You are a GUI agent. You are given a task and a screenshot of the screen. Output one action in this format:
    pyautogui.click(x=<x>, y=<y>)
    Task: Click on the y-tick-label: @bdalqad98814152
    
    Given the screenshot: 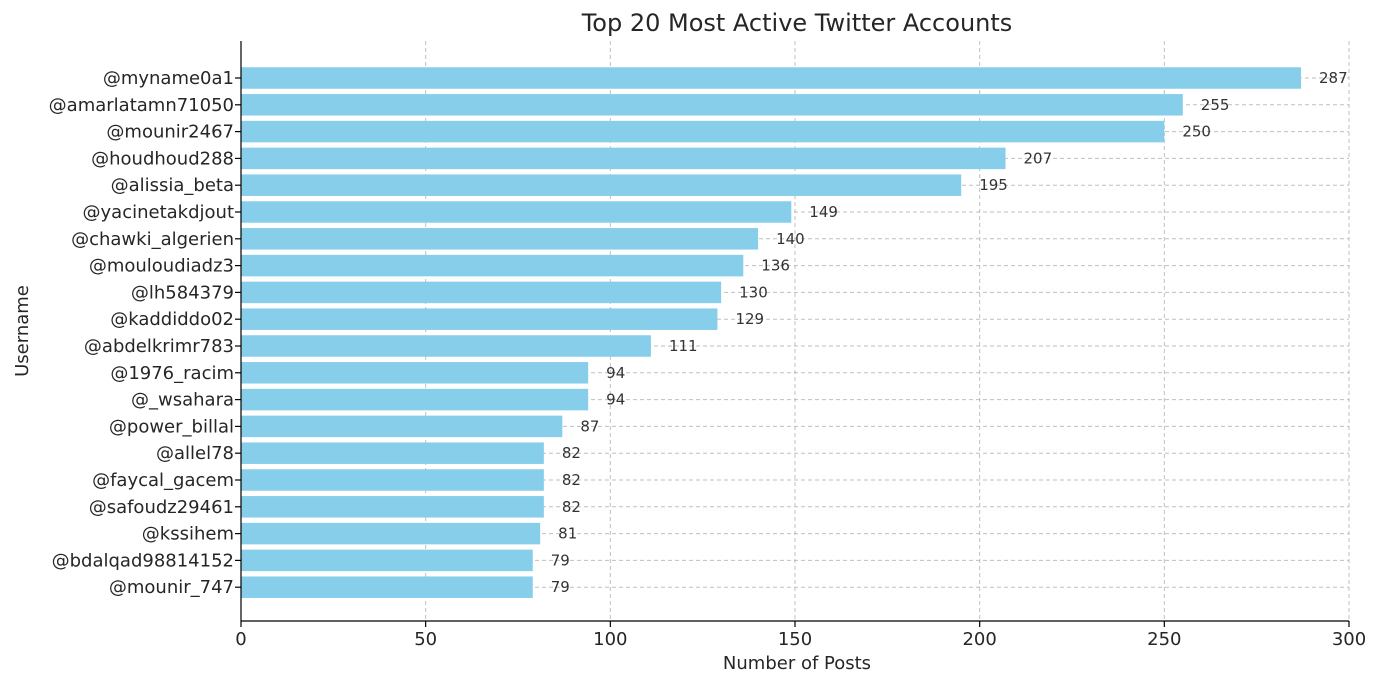 What is the action you would take?
    pyautogui.click(x=143, y=560)
    